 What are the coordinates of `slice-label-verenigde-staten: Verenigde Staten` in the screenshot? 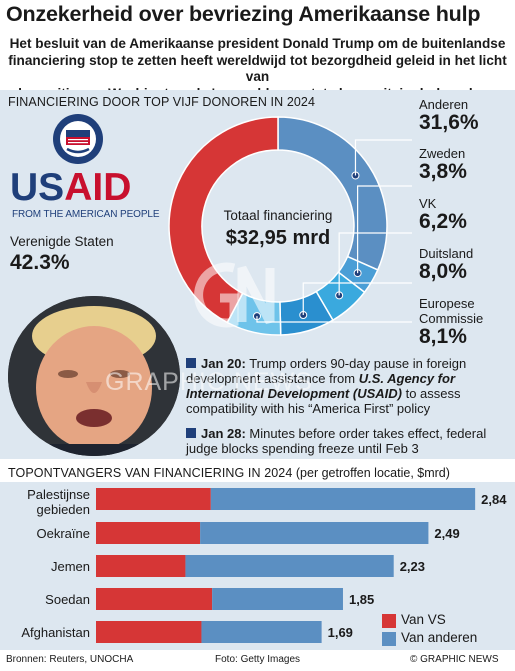 It's located at (62, 241).